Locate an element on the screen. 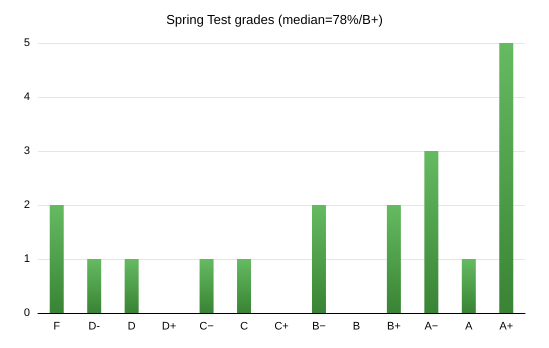 The width and height of the screenshot is (549, 348). x-tick-label: B+ is located at coordinates (394, 326).